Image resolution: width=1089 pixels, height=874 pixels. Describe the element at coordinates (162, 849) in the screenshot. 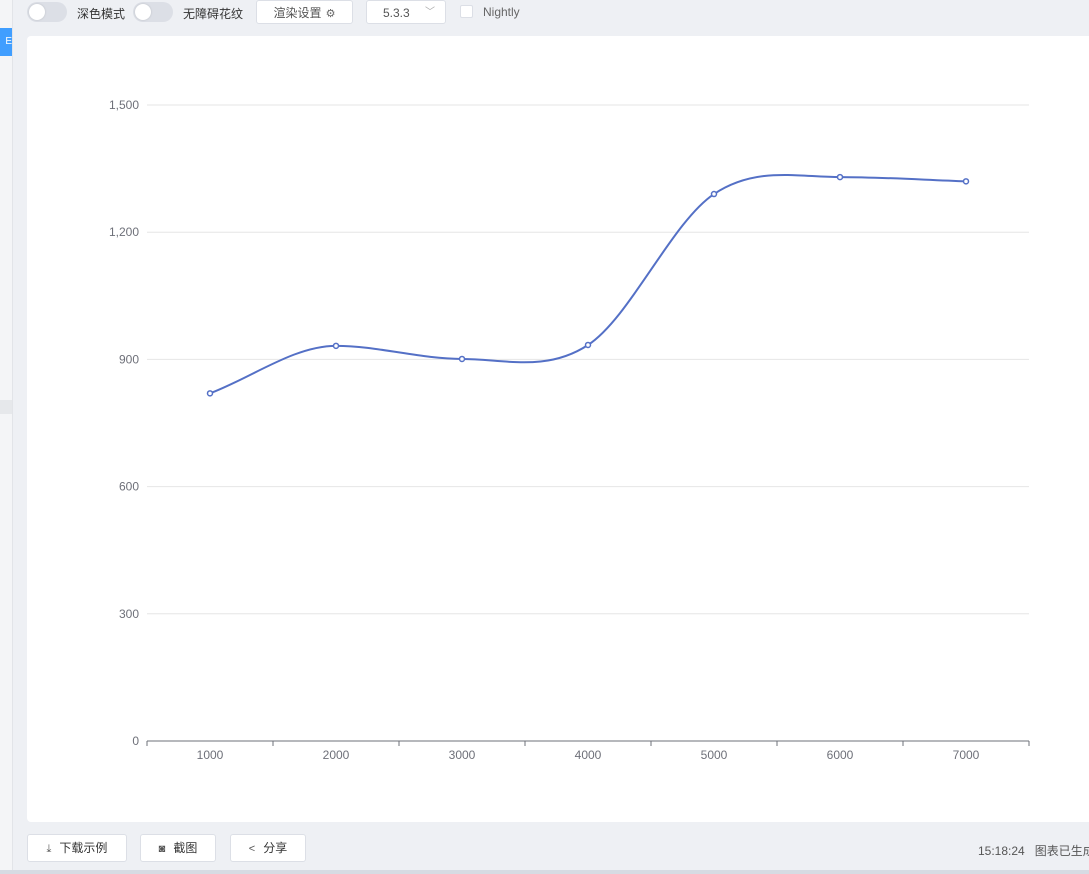

I see `camera-icon: ◙` at that location.